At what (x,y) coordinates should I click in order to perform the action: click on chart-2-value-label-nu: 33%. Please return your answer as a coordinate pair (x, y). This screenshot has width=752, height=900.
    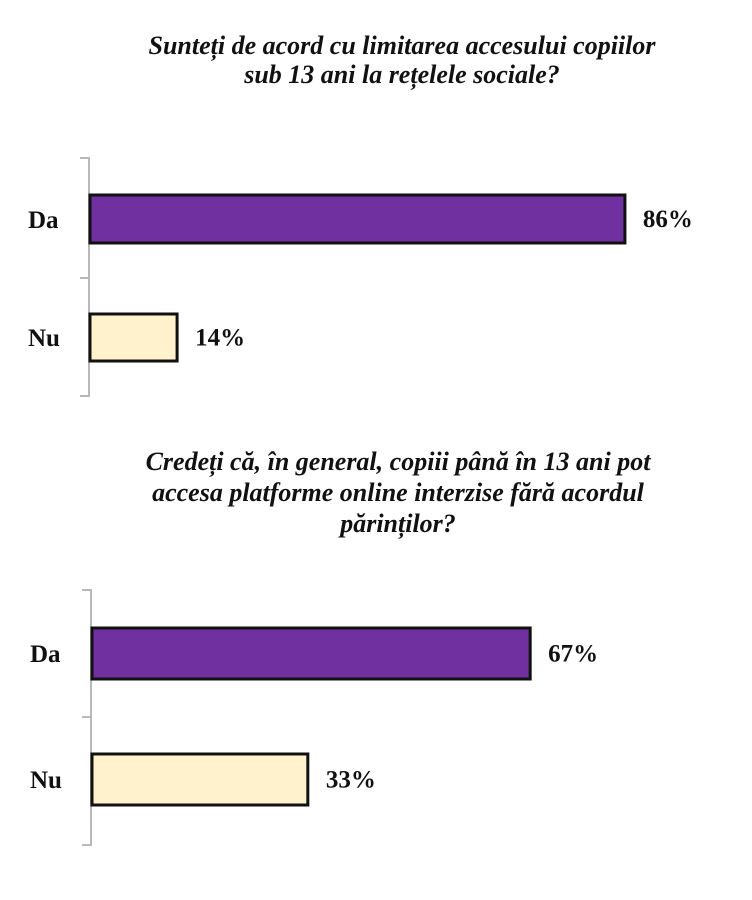
    Looking at the image, I should click on (351, 780).